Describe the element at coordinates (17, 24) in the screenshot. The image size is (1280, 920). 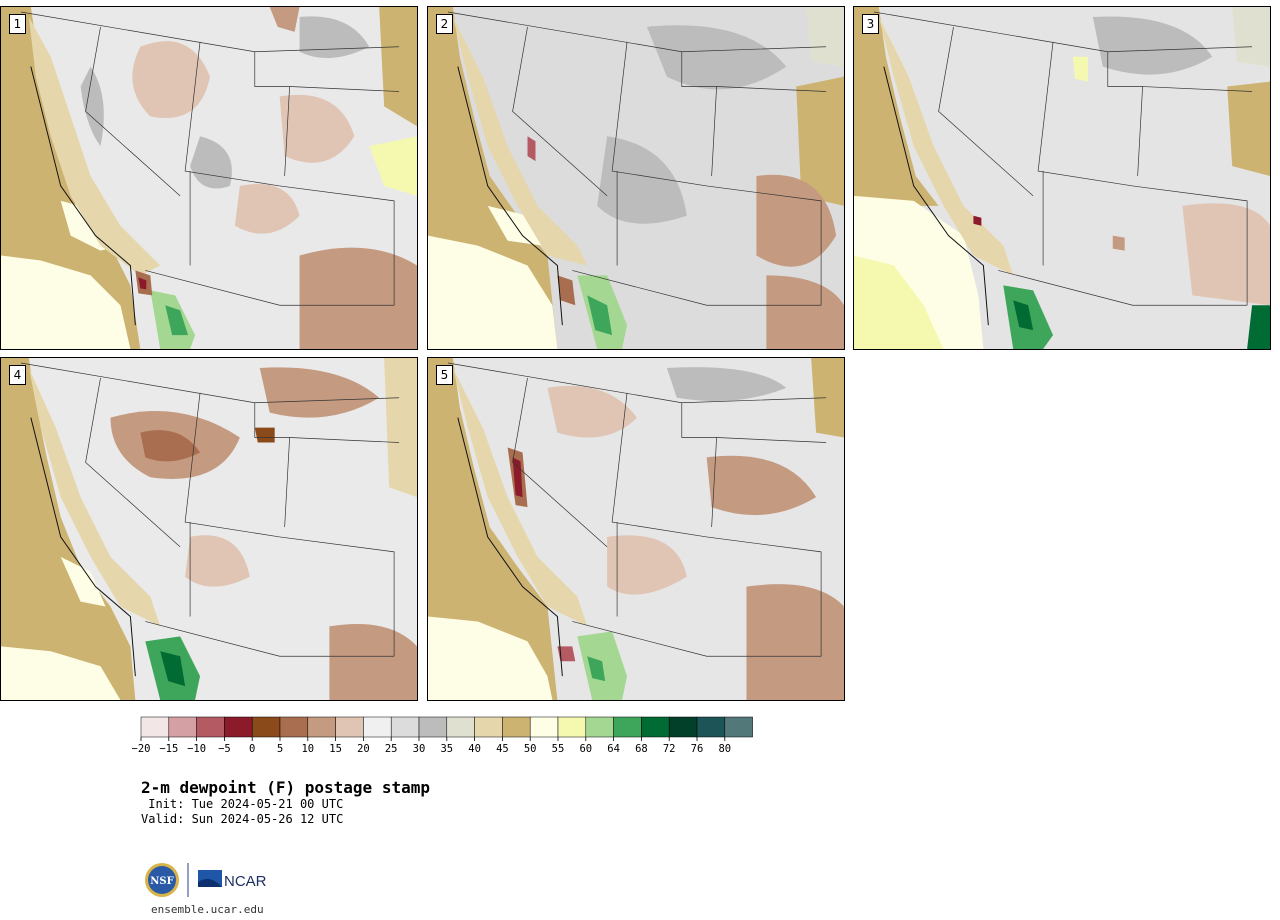
I see `member-label: 1` at that location.